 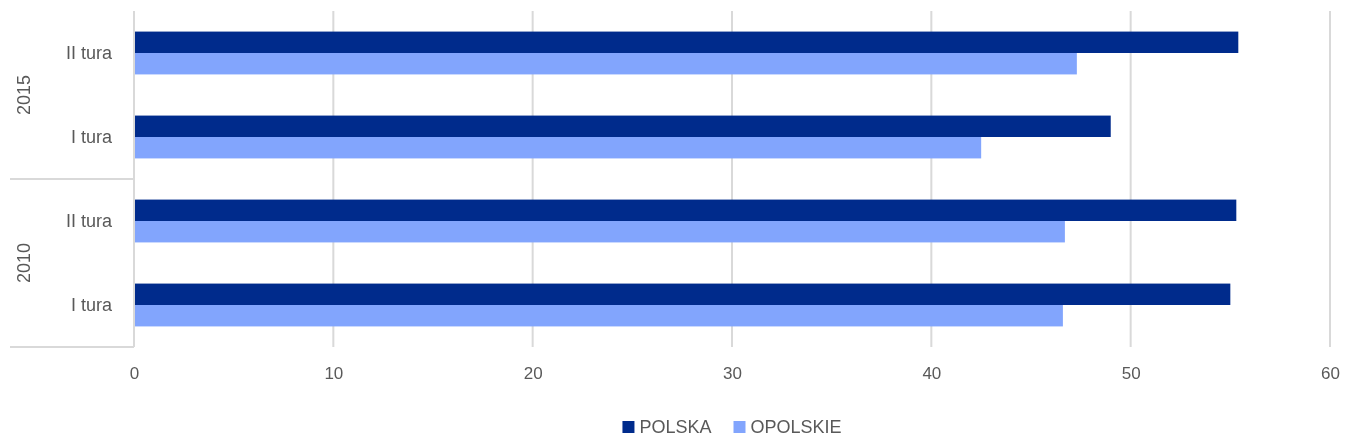 I want to click on x-tick-label: 10, so click(x=334, y=374).